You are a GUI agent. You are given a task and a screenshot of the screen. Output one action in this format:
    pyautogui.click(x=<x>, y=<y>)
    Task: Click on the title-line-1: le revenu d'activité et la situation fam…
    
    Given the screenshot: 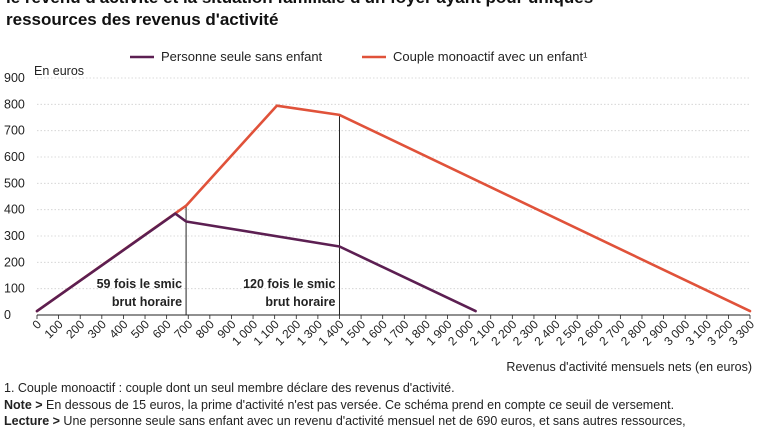 What is the action you would take?
    pyautogui.click(x=382, y=4)
    